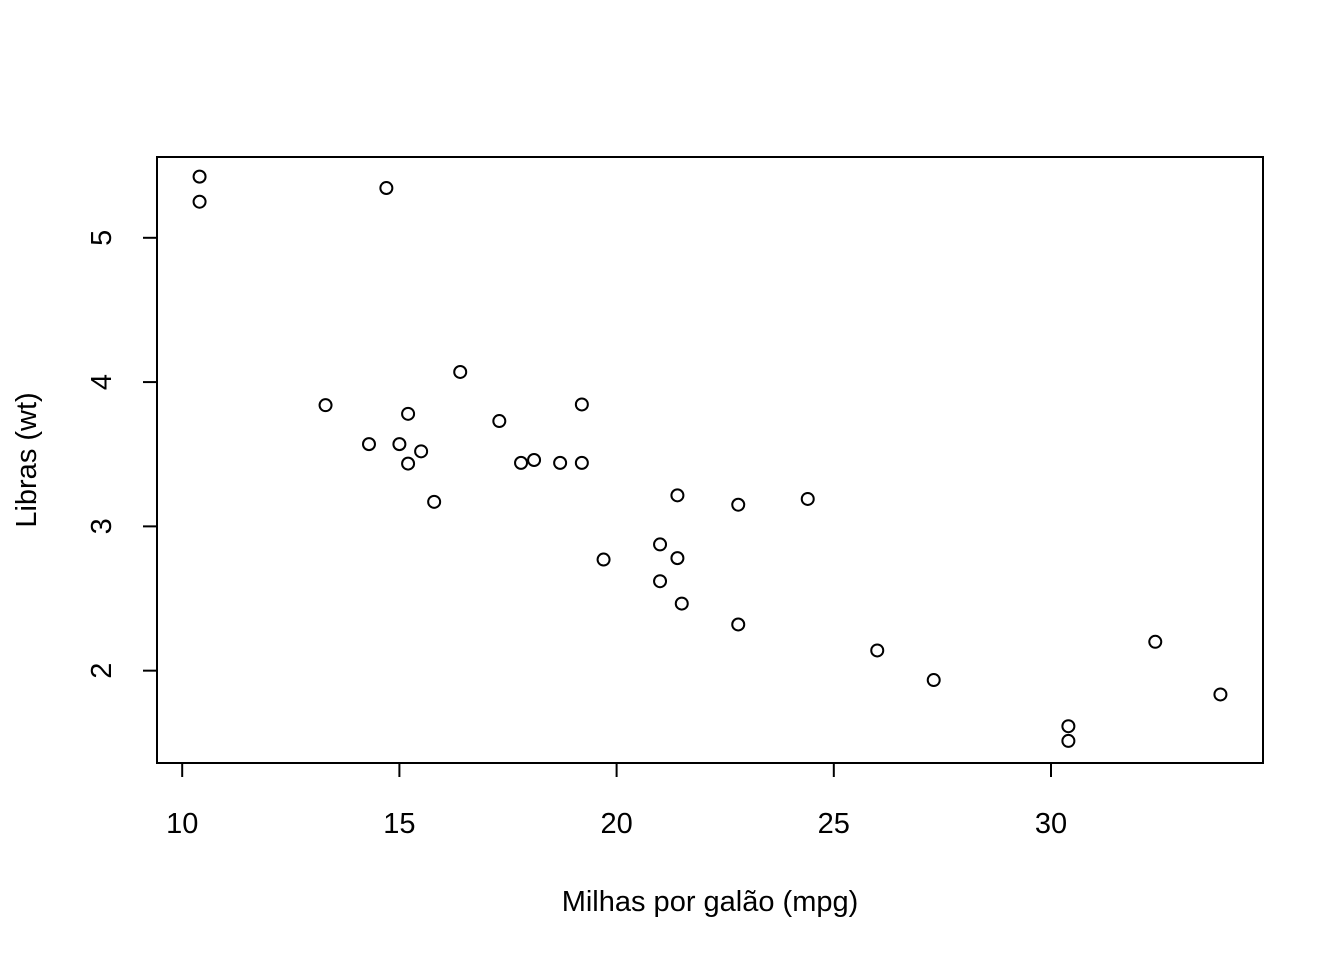 Image resolution: width=1344 pixels, height=960 pixels. What do you see at coordinates (102, 238) in the screenshot?
I see `y-tick-label: 5` at bounding box center [102, 238].